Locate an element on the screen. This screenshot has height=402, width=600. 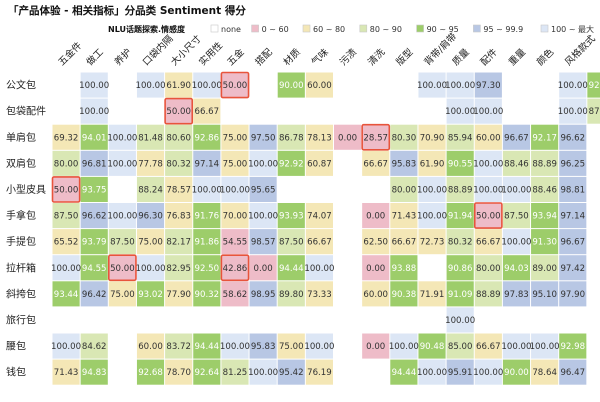
cell-value: 92.64 is located at coordinates (207, 373).